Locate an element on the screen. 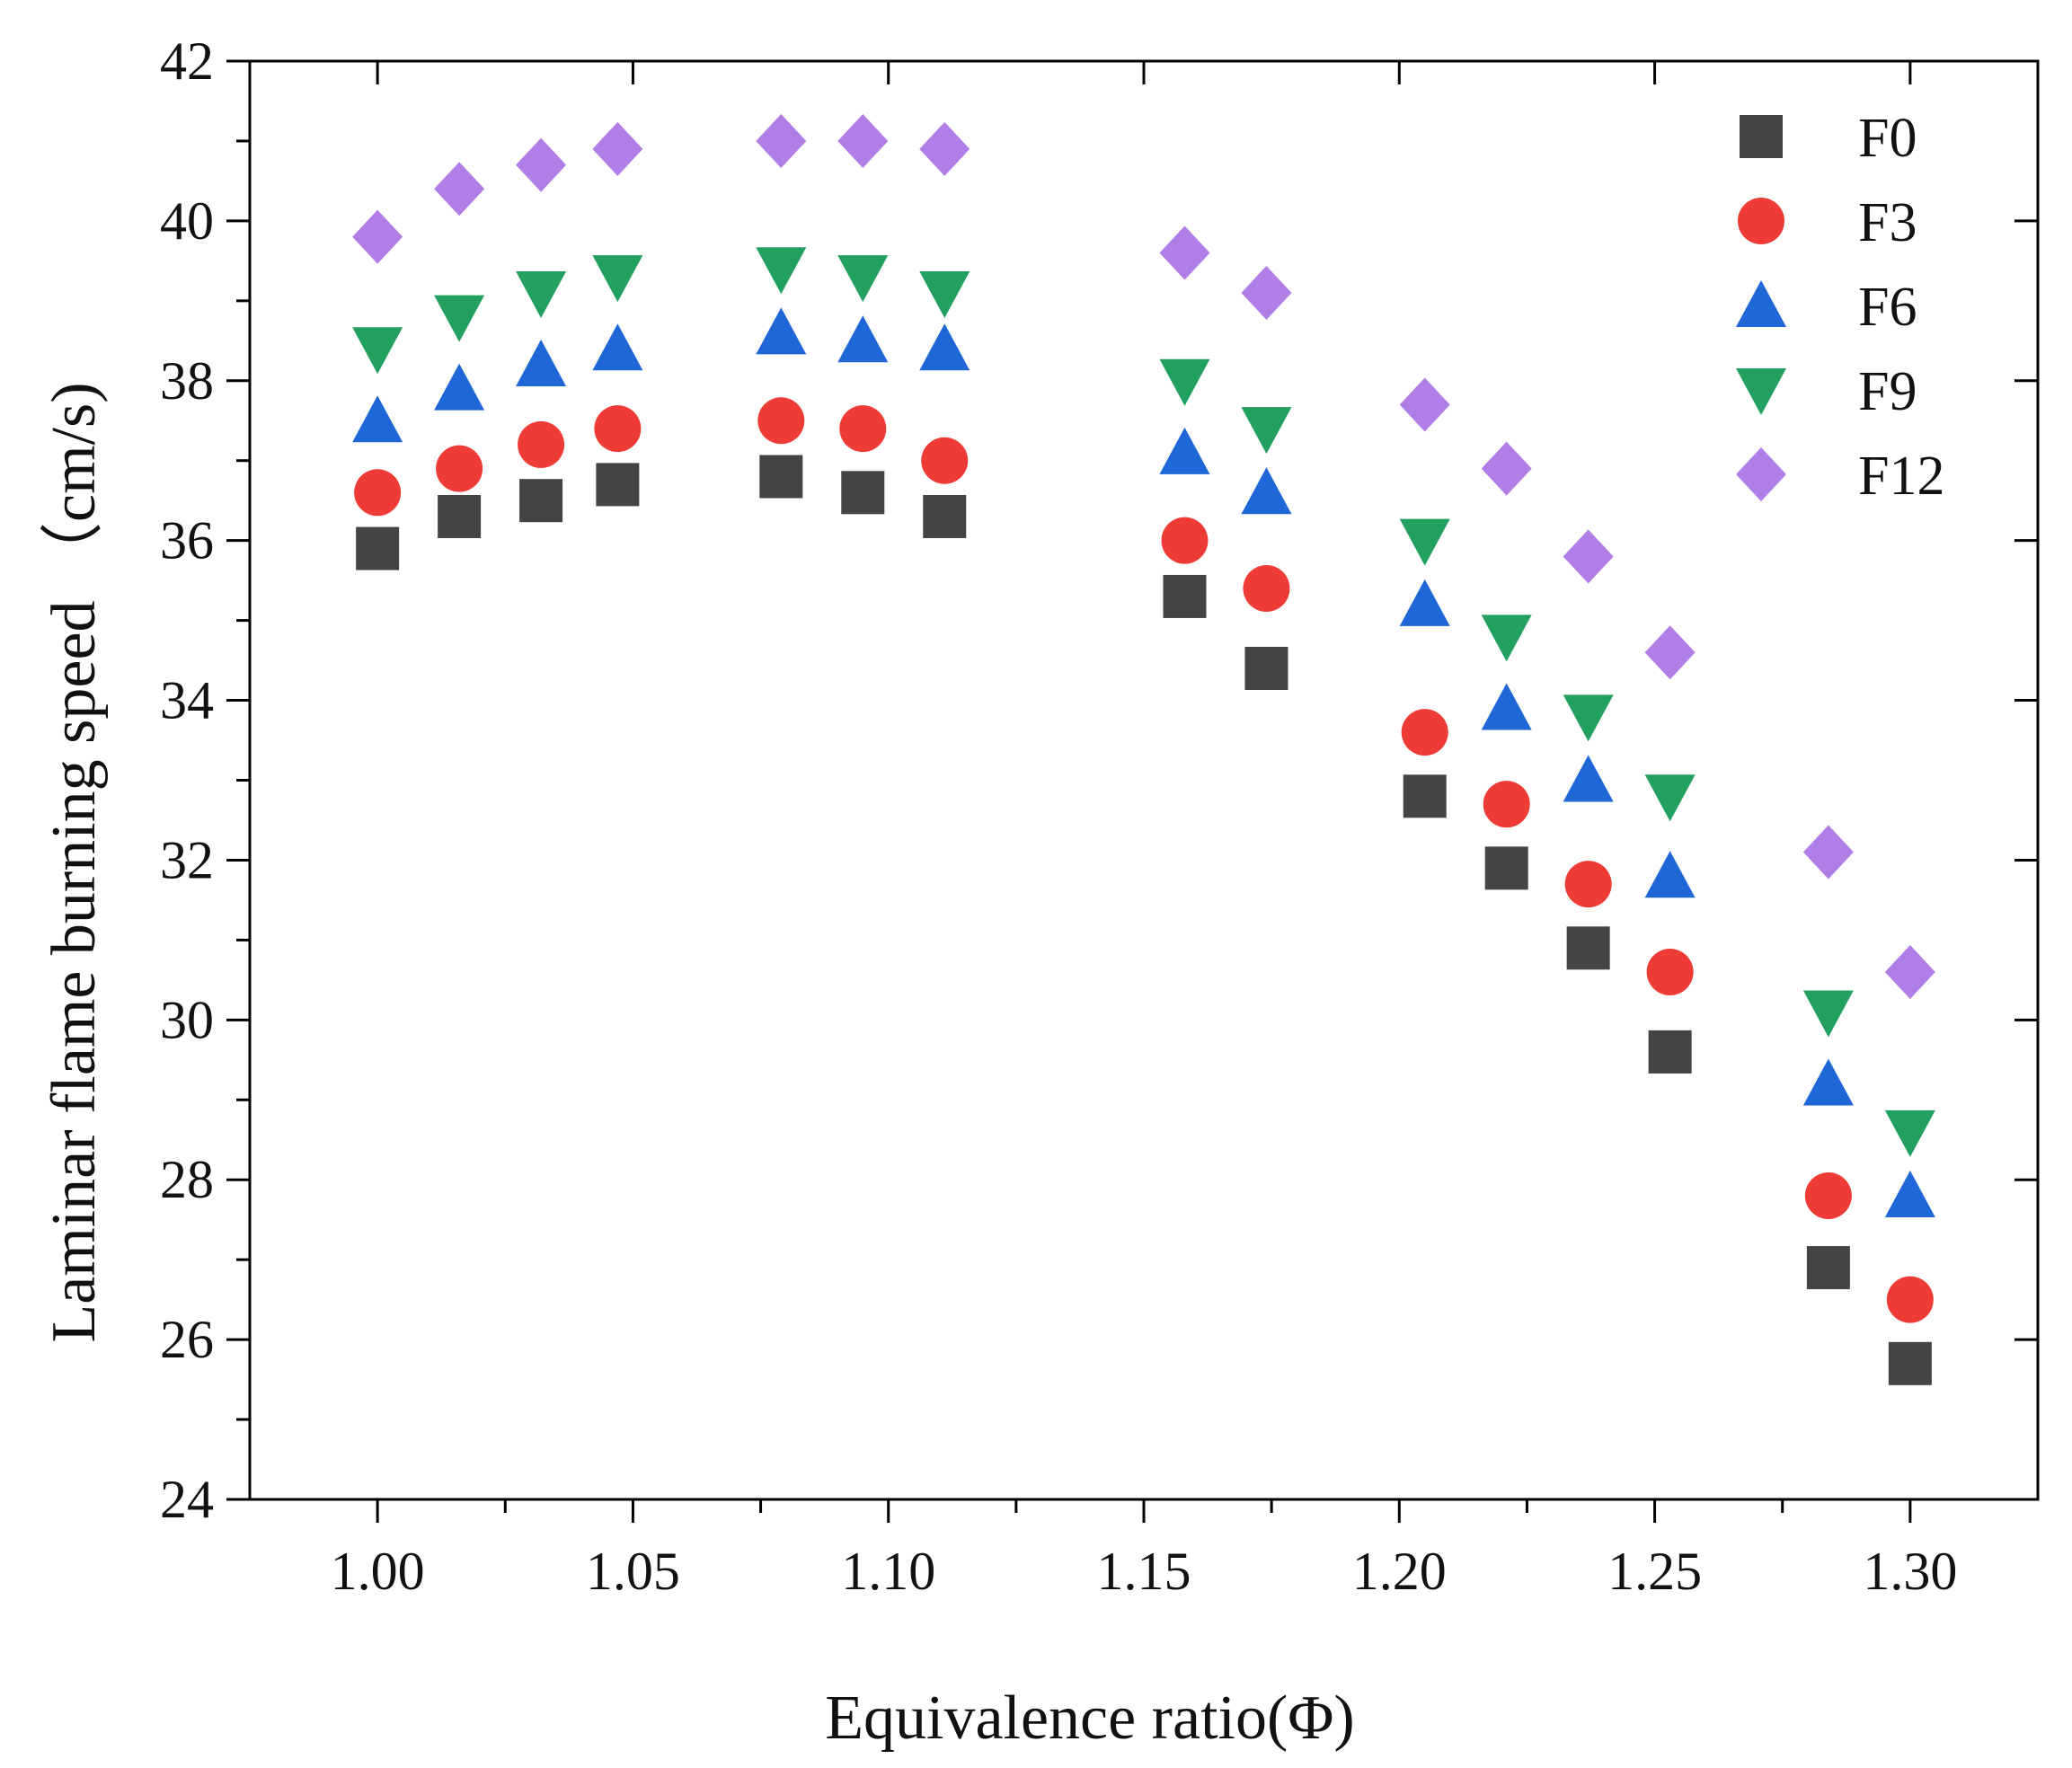 This screenshot has height=1768, width=2072. legend-item-f9: F9 is located at coordinates (1826, 391).